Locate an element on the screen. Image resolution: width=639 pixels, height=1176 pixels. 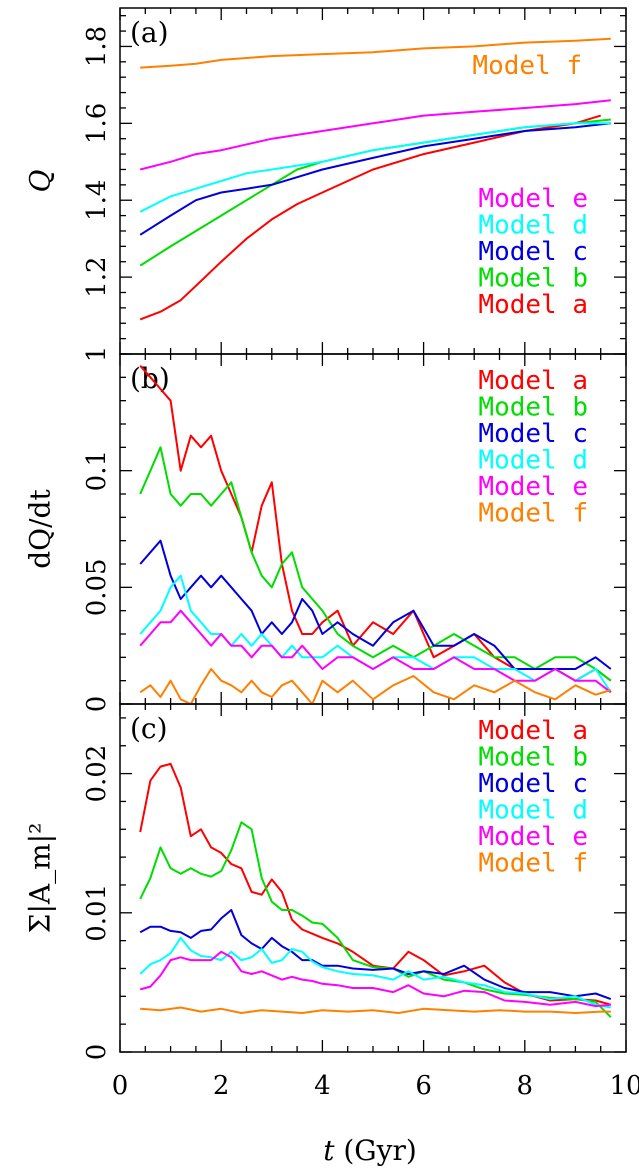
x-tick-label: 8 is located at coordinates (525, 1086).